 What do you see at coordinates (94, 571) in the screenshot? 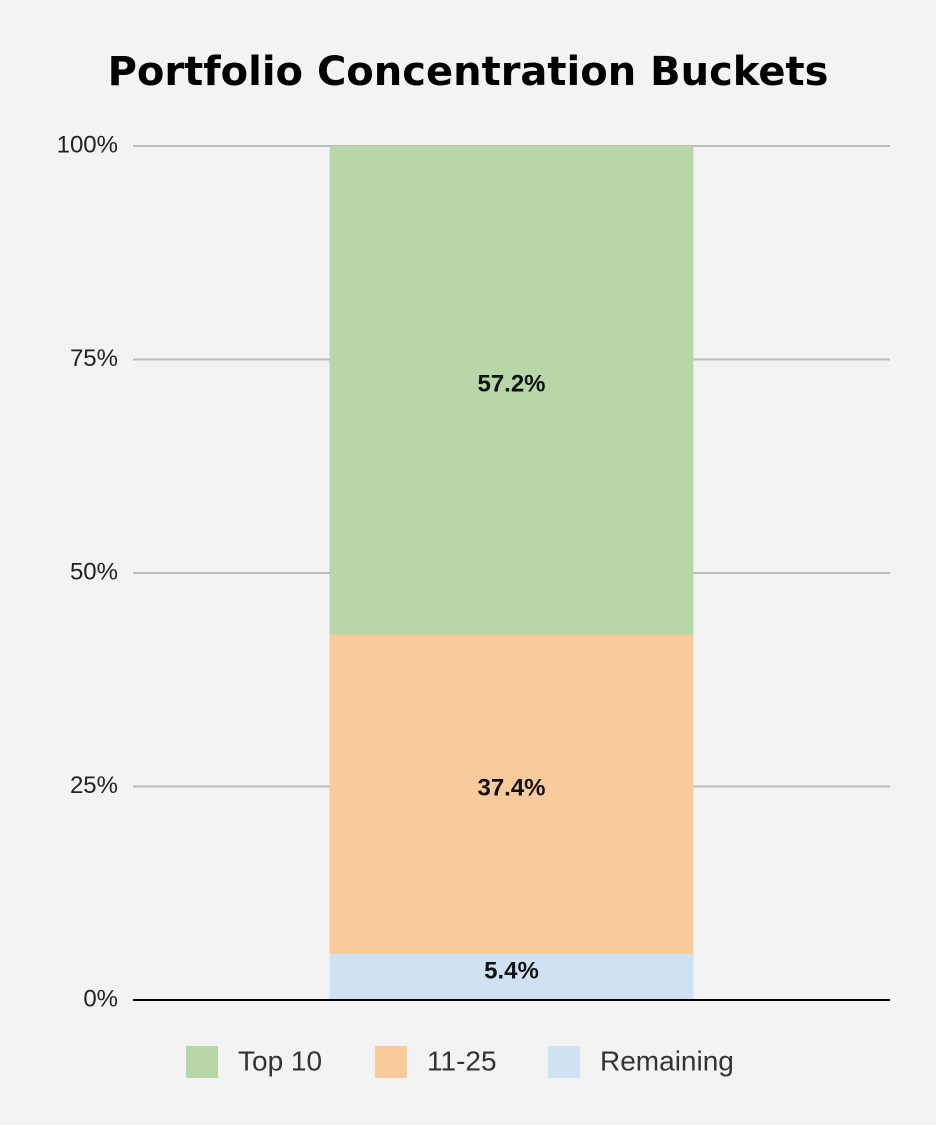
I see `y-tick-label: 50%` at bounding box center [94, 571].